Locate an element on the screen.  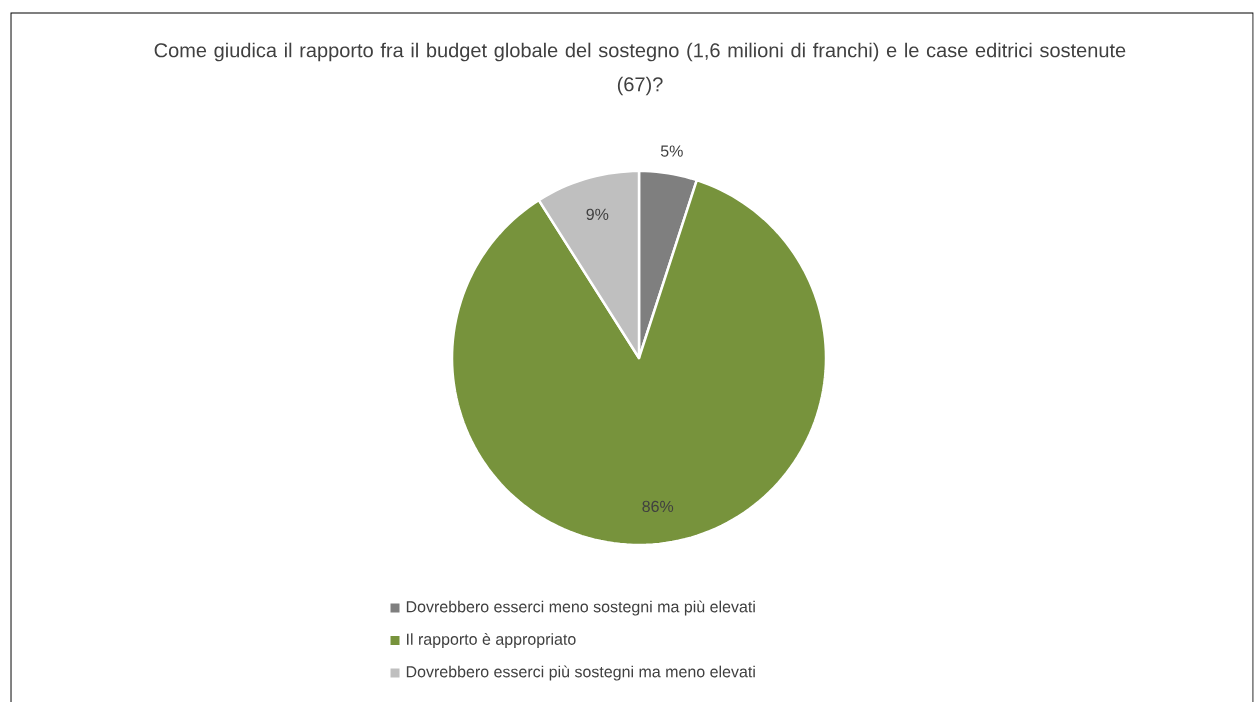
data-label: 5% is located at coordinates (671, 151).